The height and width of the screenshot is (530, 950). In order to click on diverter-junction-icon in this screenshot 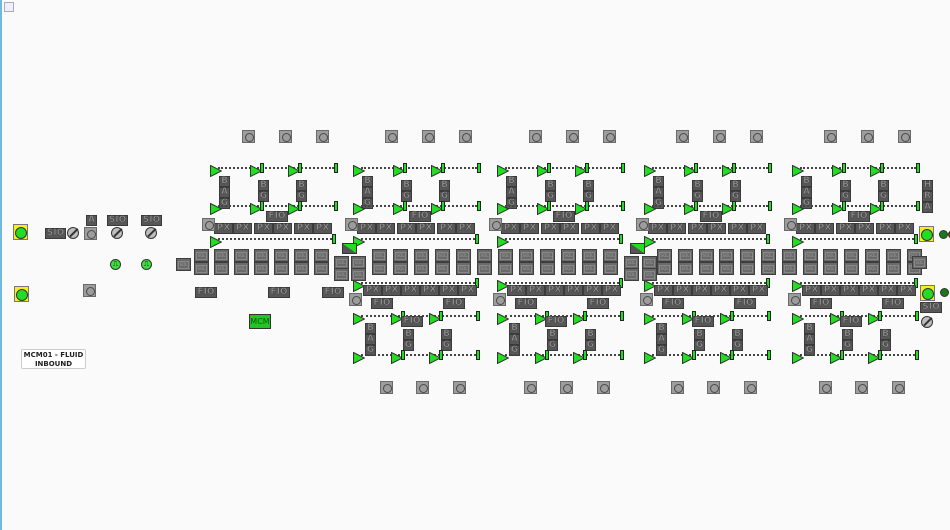, I will do `click(637, 248)`.